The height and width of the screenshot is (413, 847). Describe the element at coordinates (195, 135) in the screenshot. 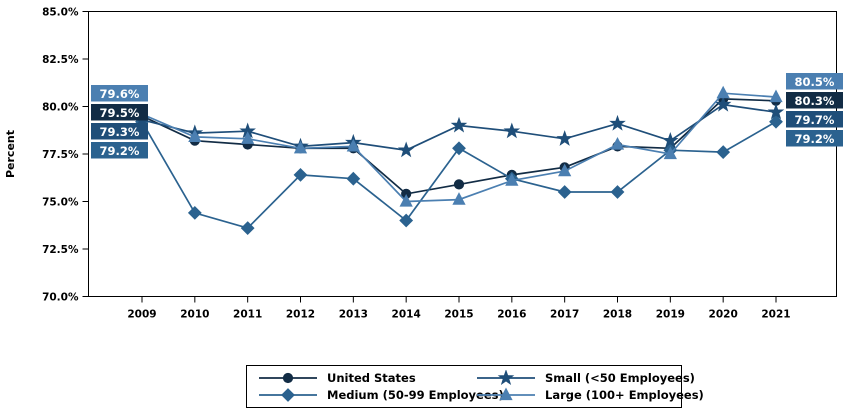

I see `data-point-large-100plus-employees-2010` at that location.